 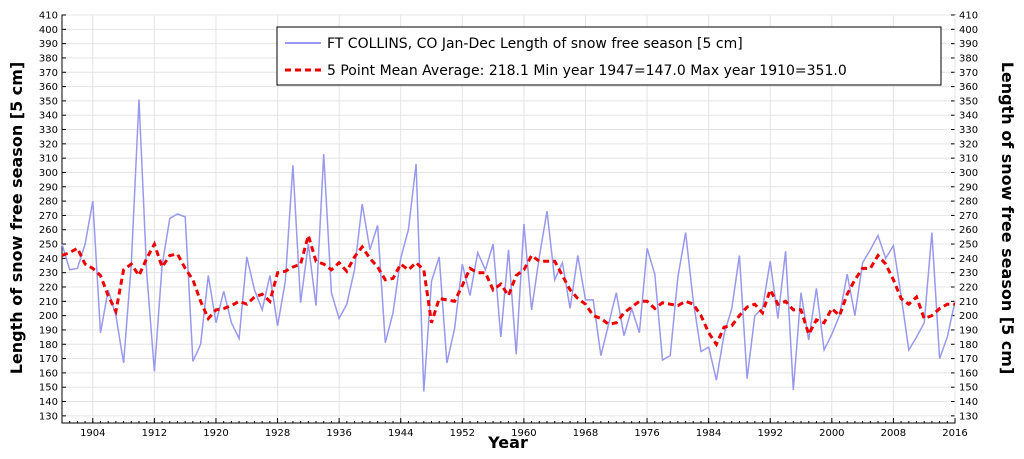 What do you see at coordinates (48, 288) in the screenshot?
I see `y-tick-label-left: 220` at bounding box center [48, 288].